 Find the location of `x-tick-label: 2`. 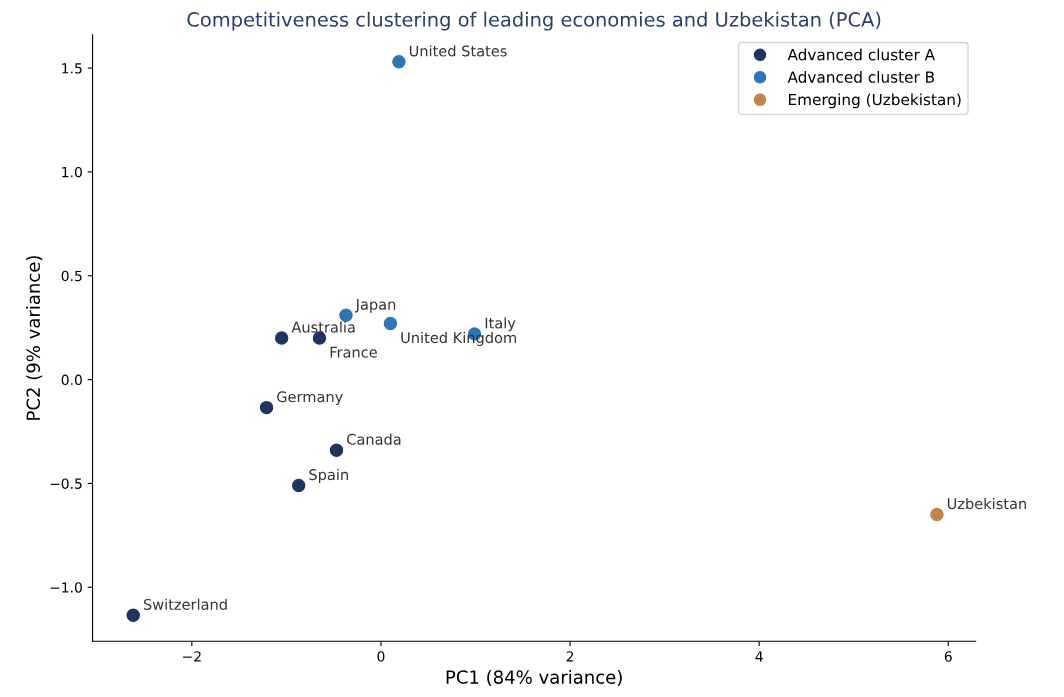

x-tick-label: 2 is located at coordinates (570, 656).